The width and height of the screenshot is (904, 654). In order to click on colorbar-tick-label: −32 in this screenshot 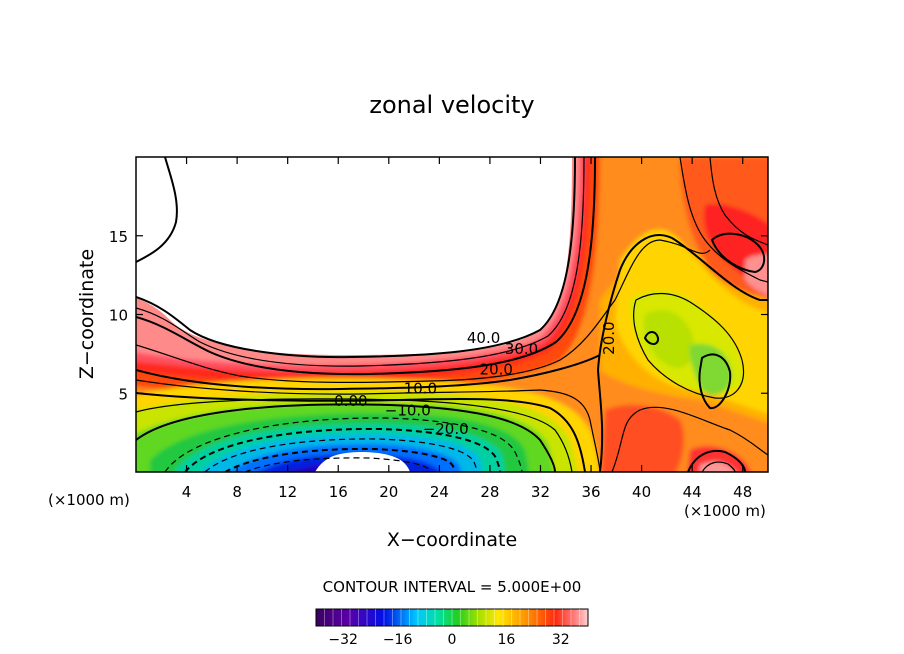, I will do `click(343, 640)`.